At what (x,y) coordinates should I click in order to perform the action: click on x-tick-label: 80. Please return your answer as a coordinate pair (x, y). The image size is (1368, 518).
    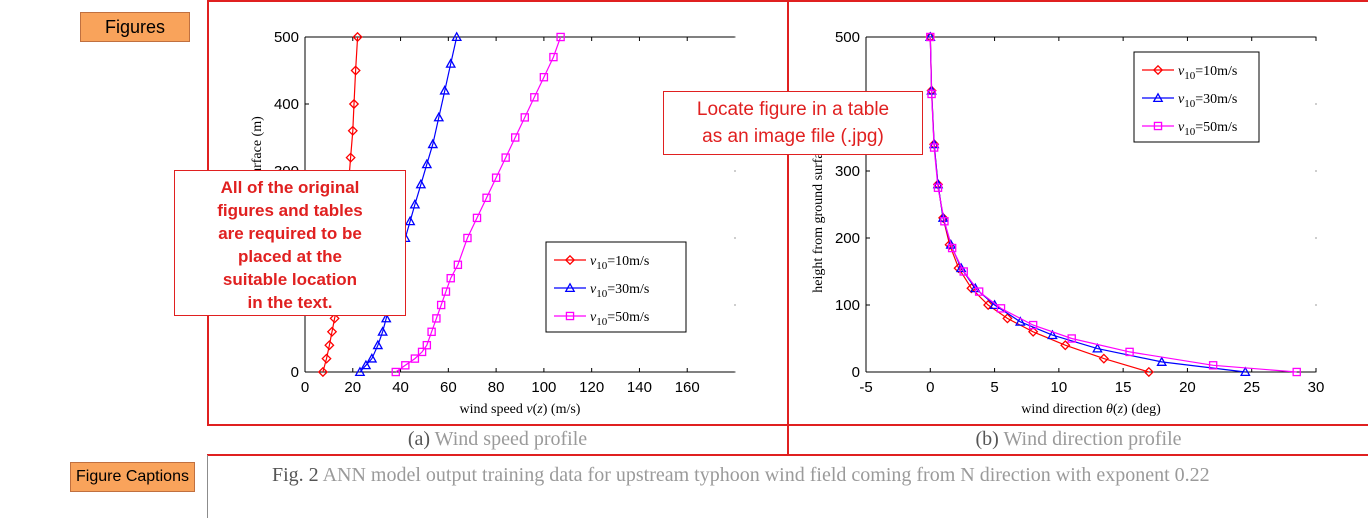
    Looking at the image, I should click on (496, 387).